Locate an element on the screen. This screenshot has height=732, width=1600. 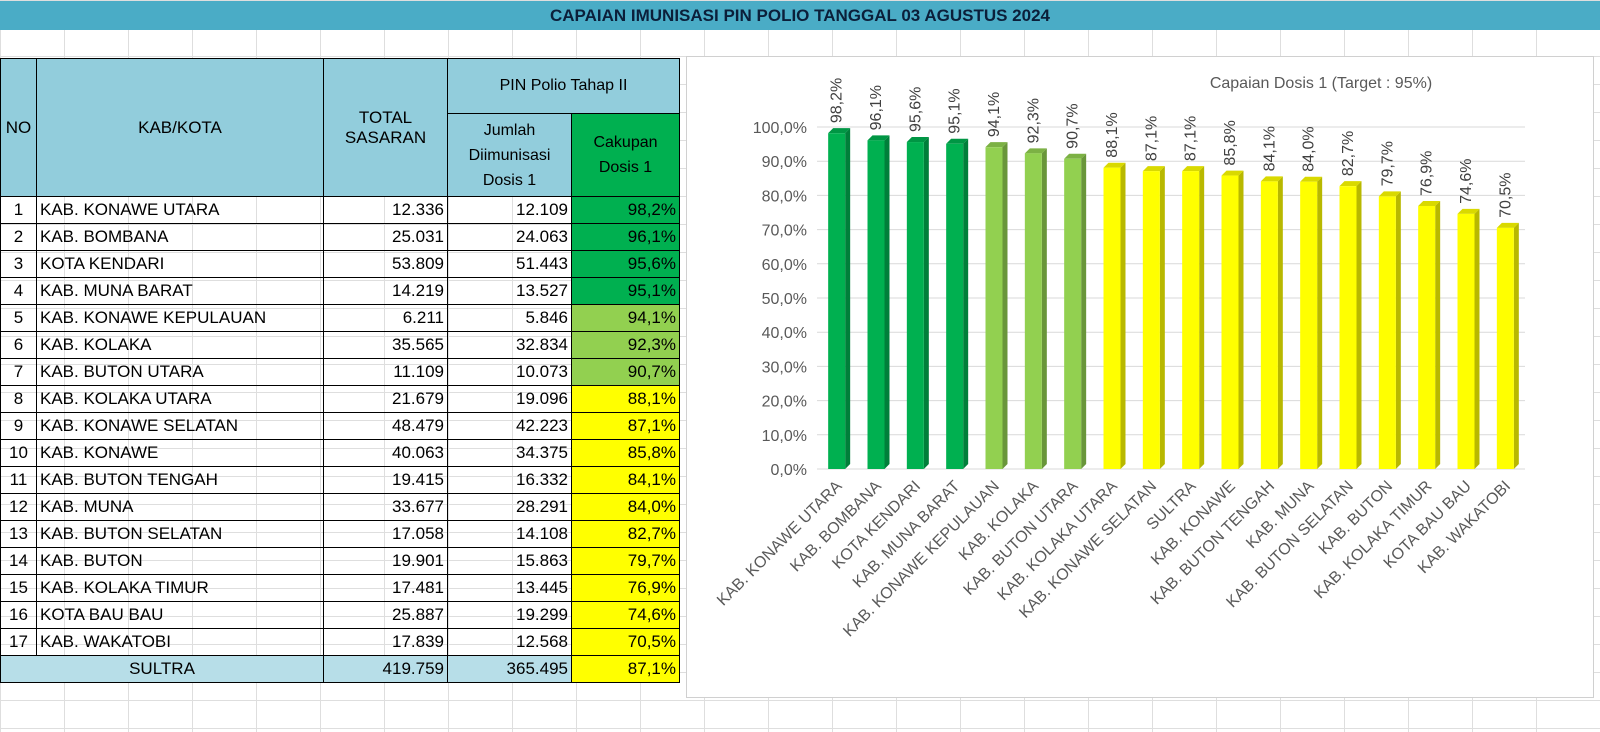
row-jumlah-dosis: 19.096 is located at coordinates (509, 399).